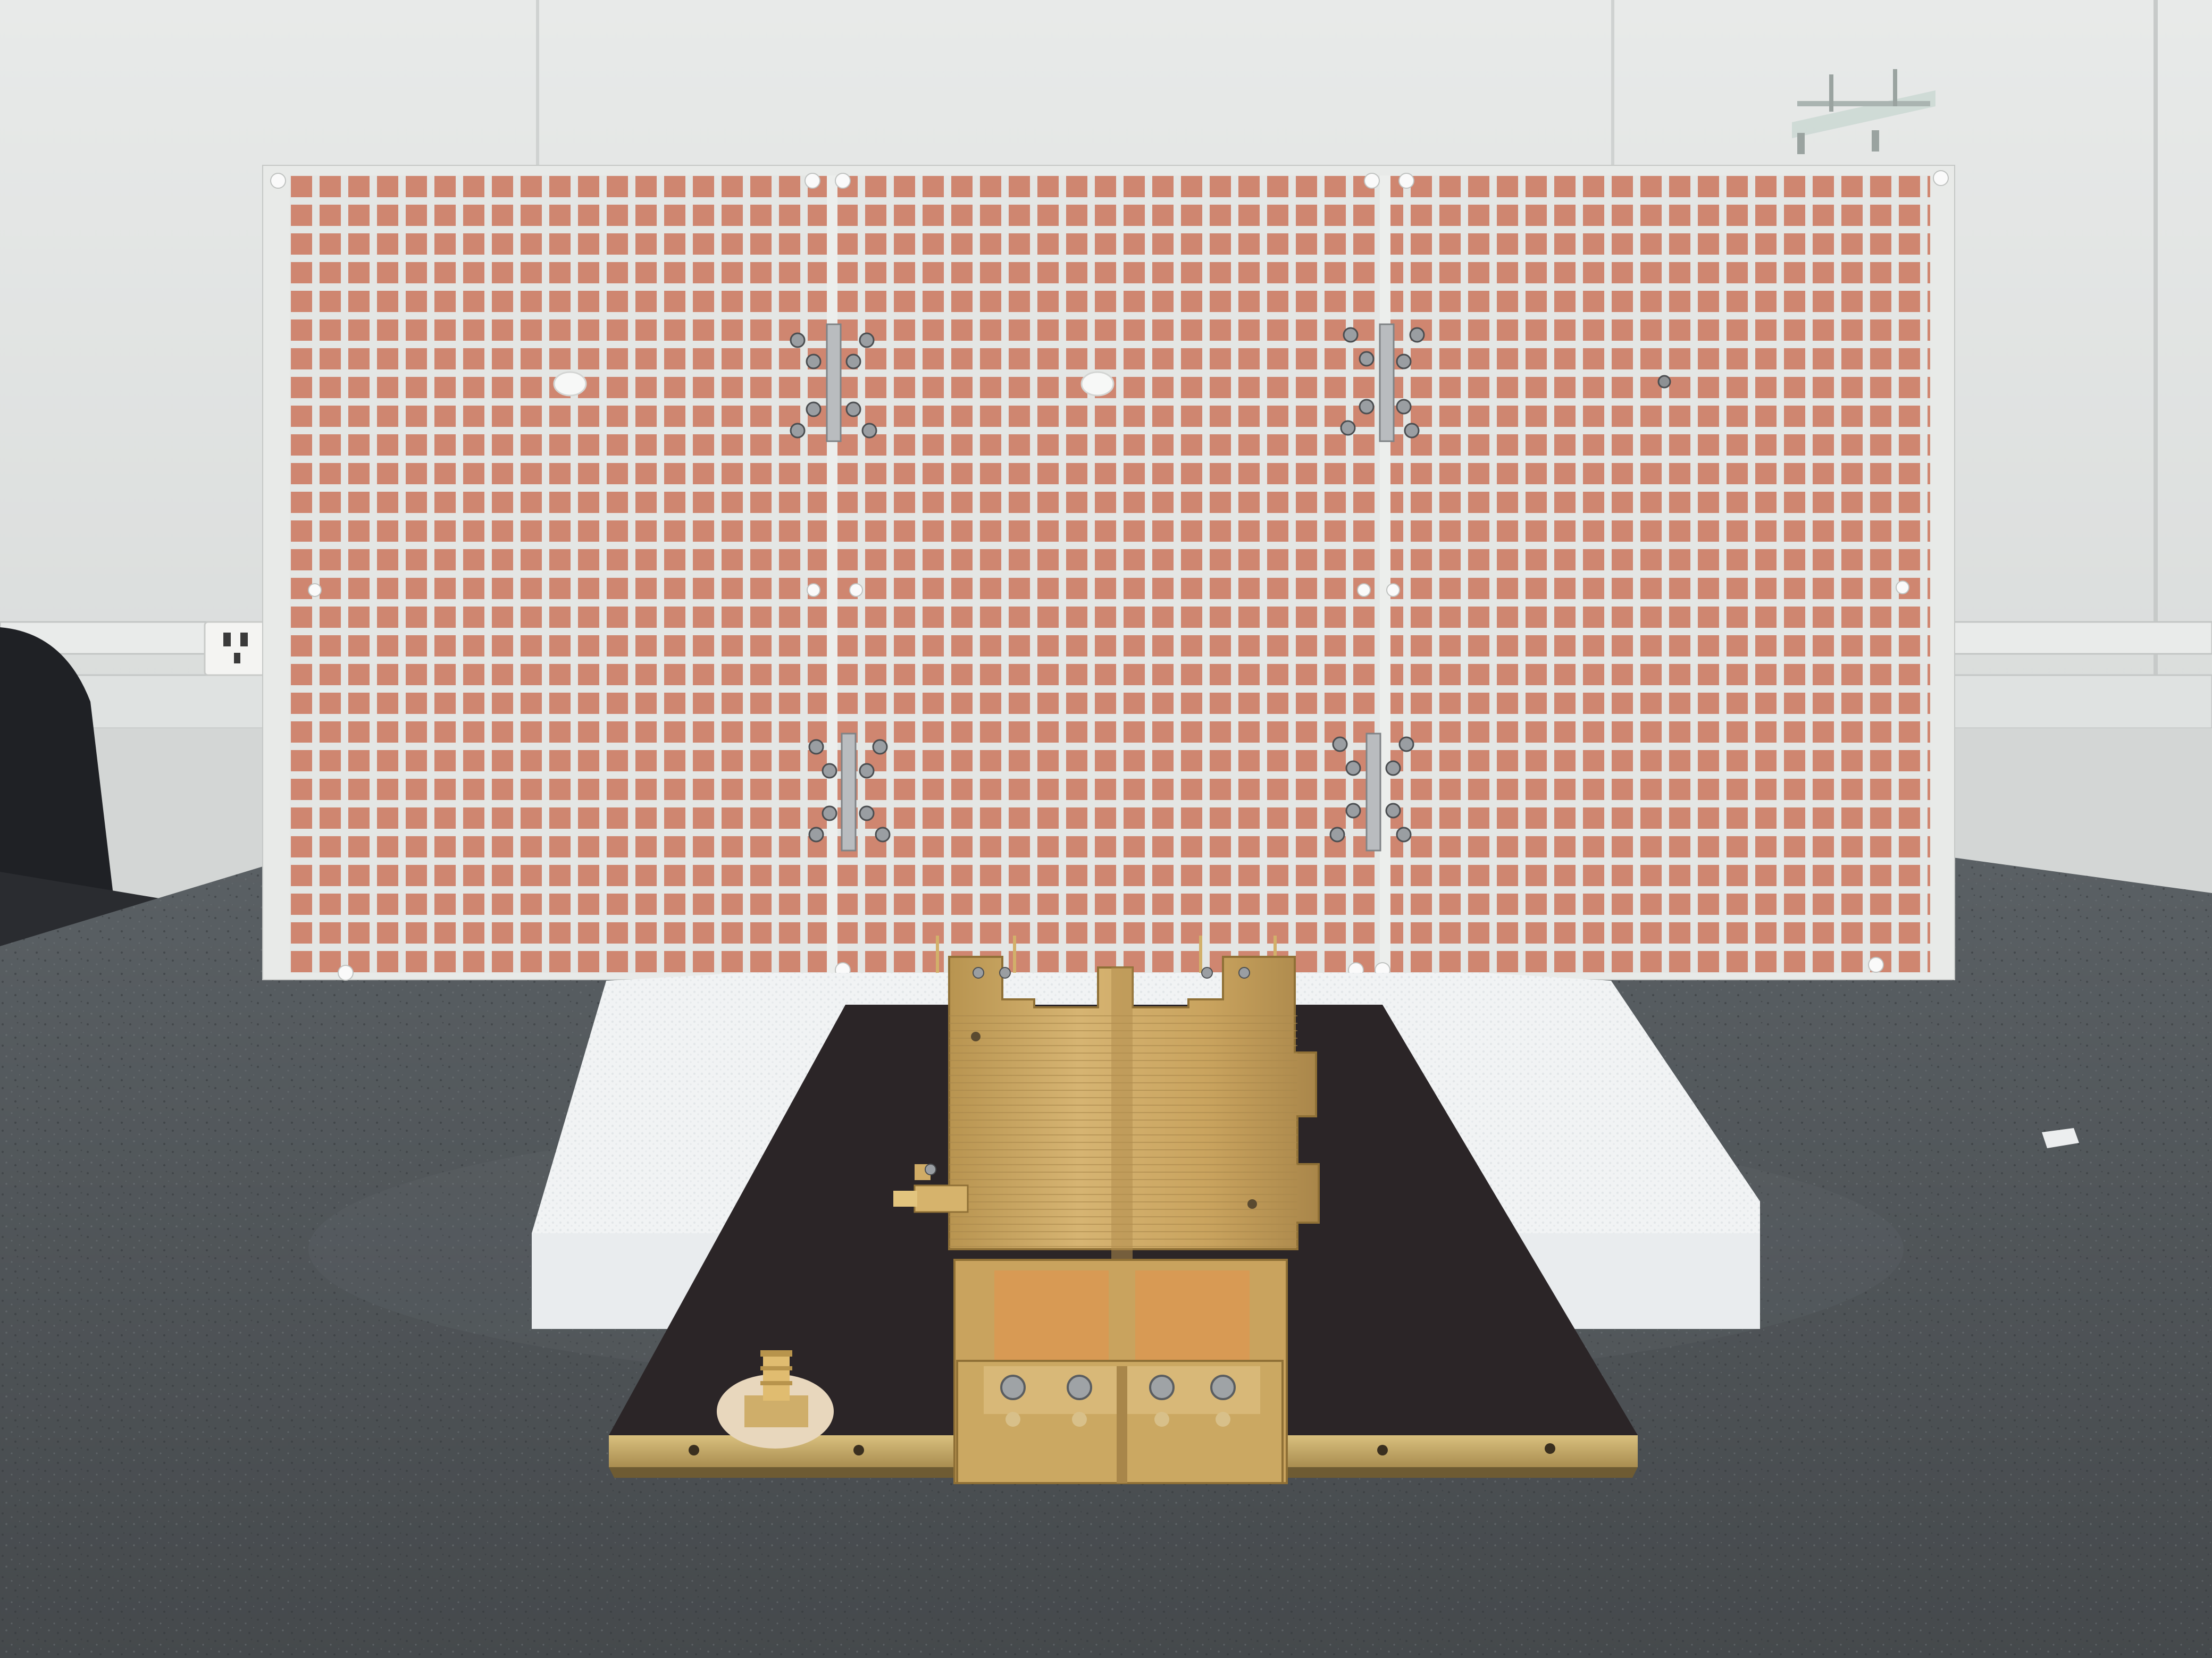  I want to click on panel-center-section, so click(1108, 574).